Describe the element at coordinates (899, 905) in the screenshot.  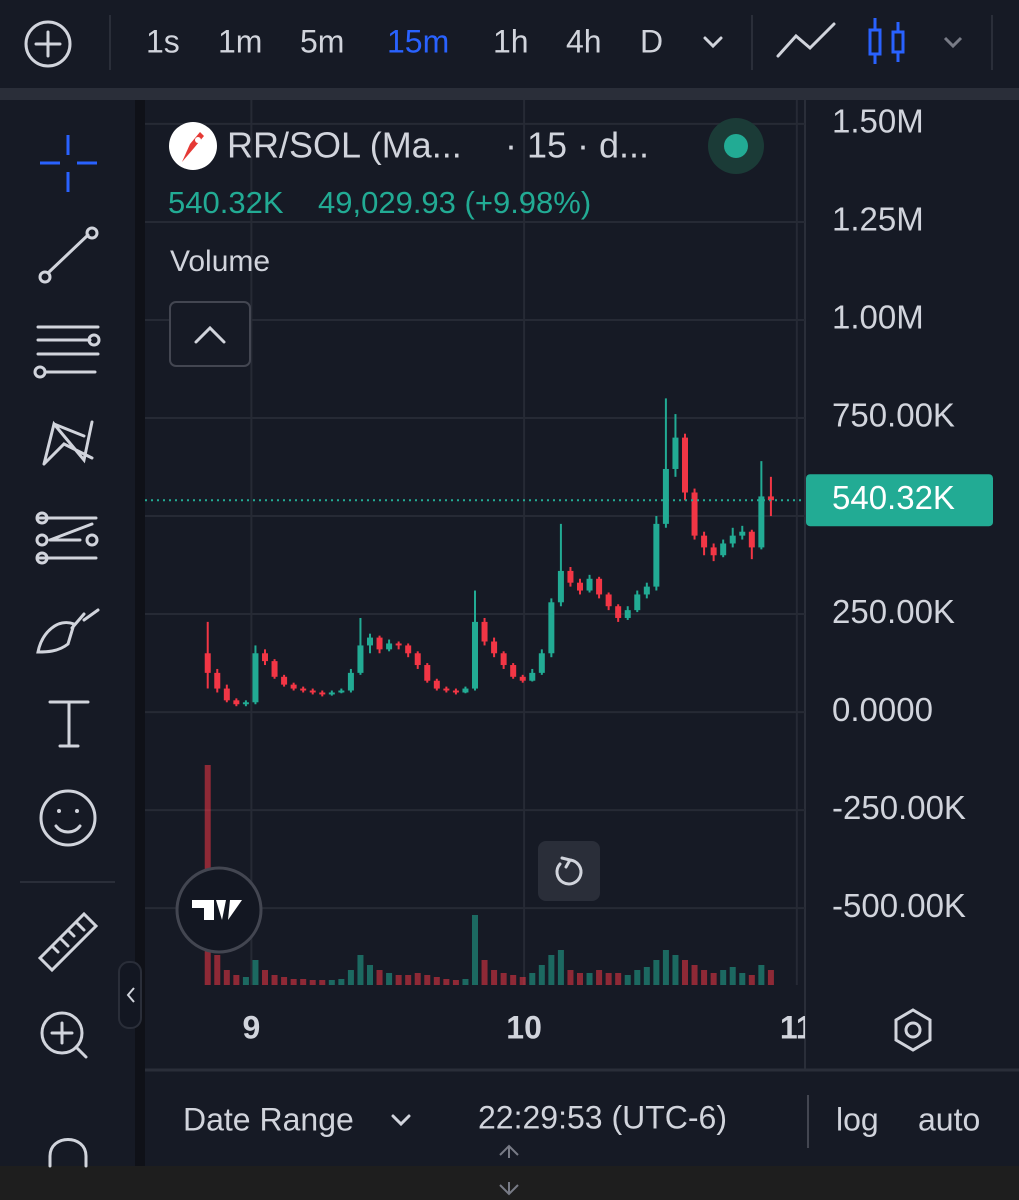
I see `y-tick-label: -500.00K` at that location.